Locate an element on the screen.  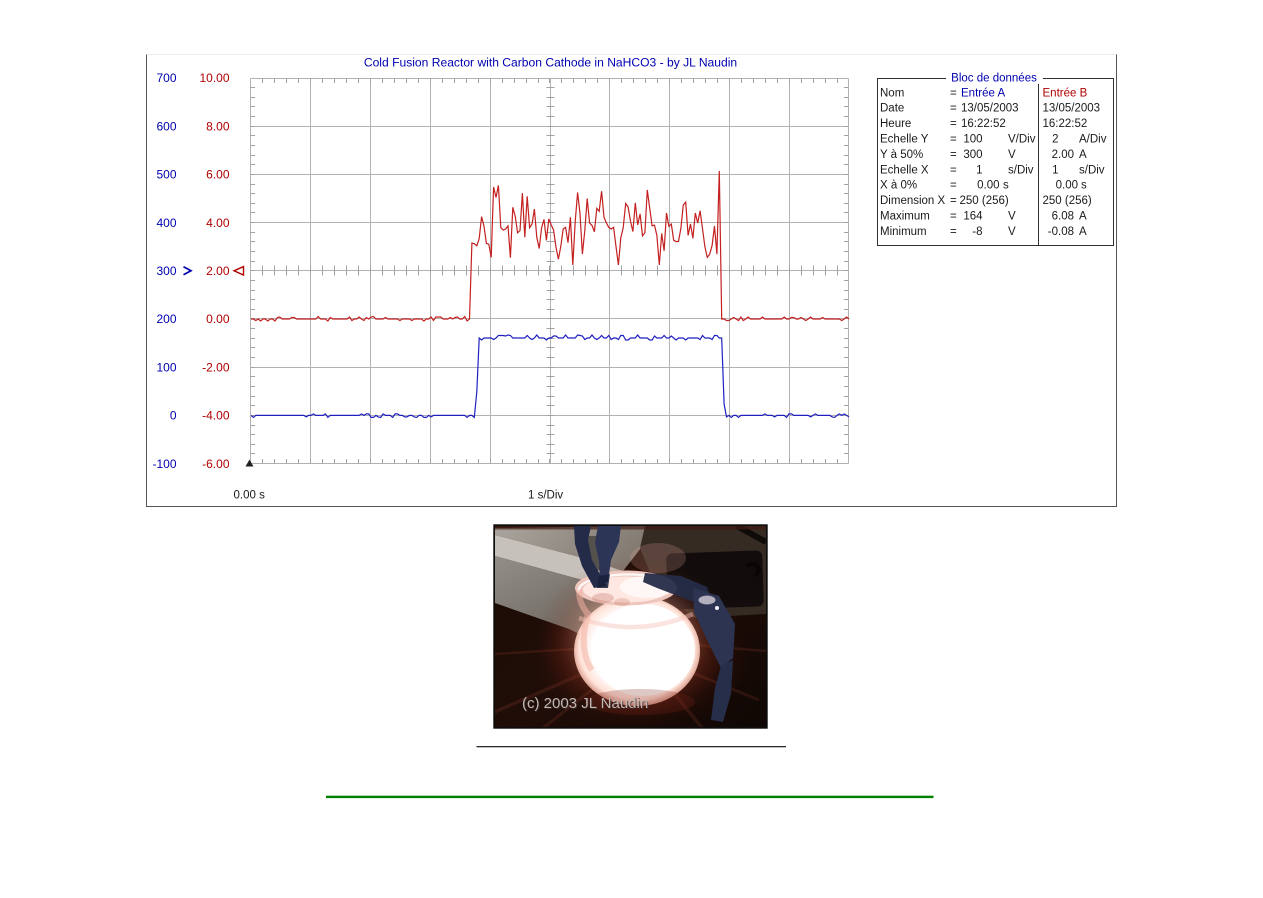
svg-text: 2 is located at coordinates (1055, 140).